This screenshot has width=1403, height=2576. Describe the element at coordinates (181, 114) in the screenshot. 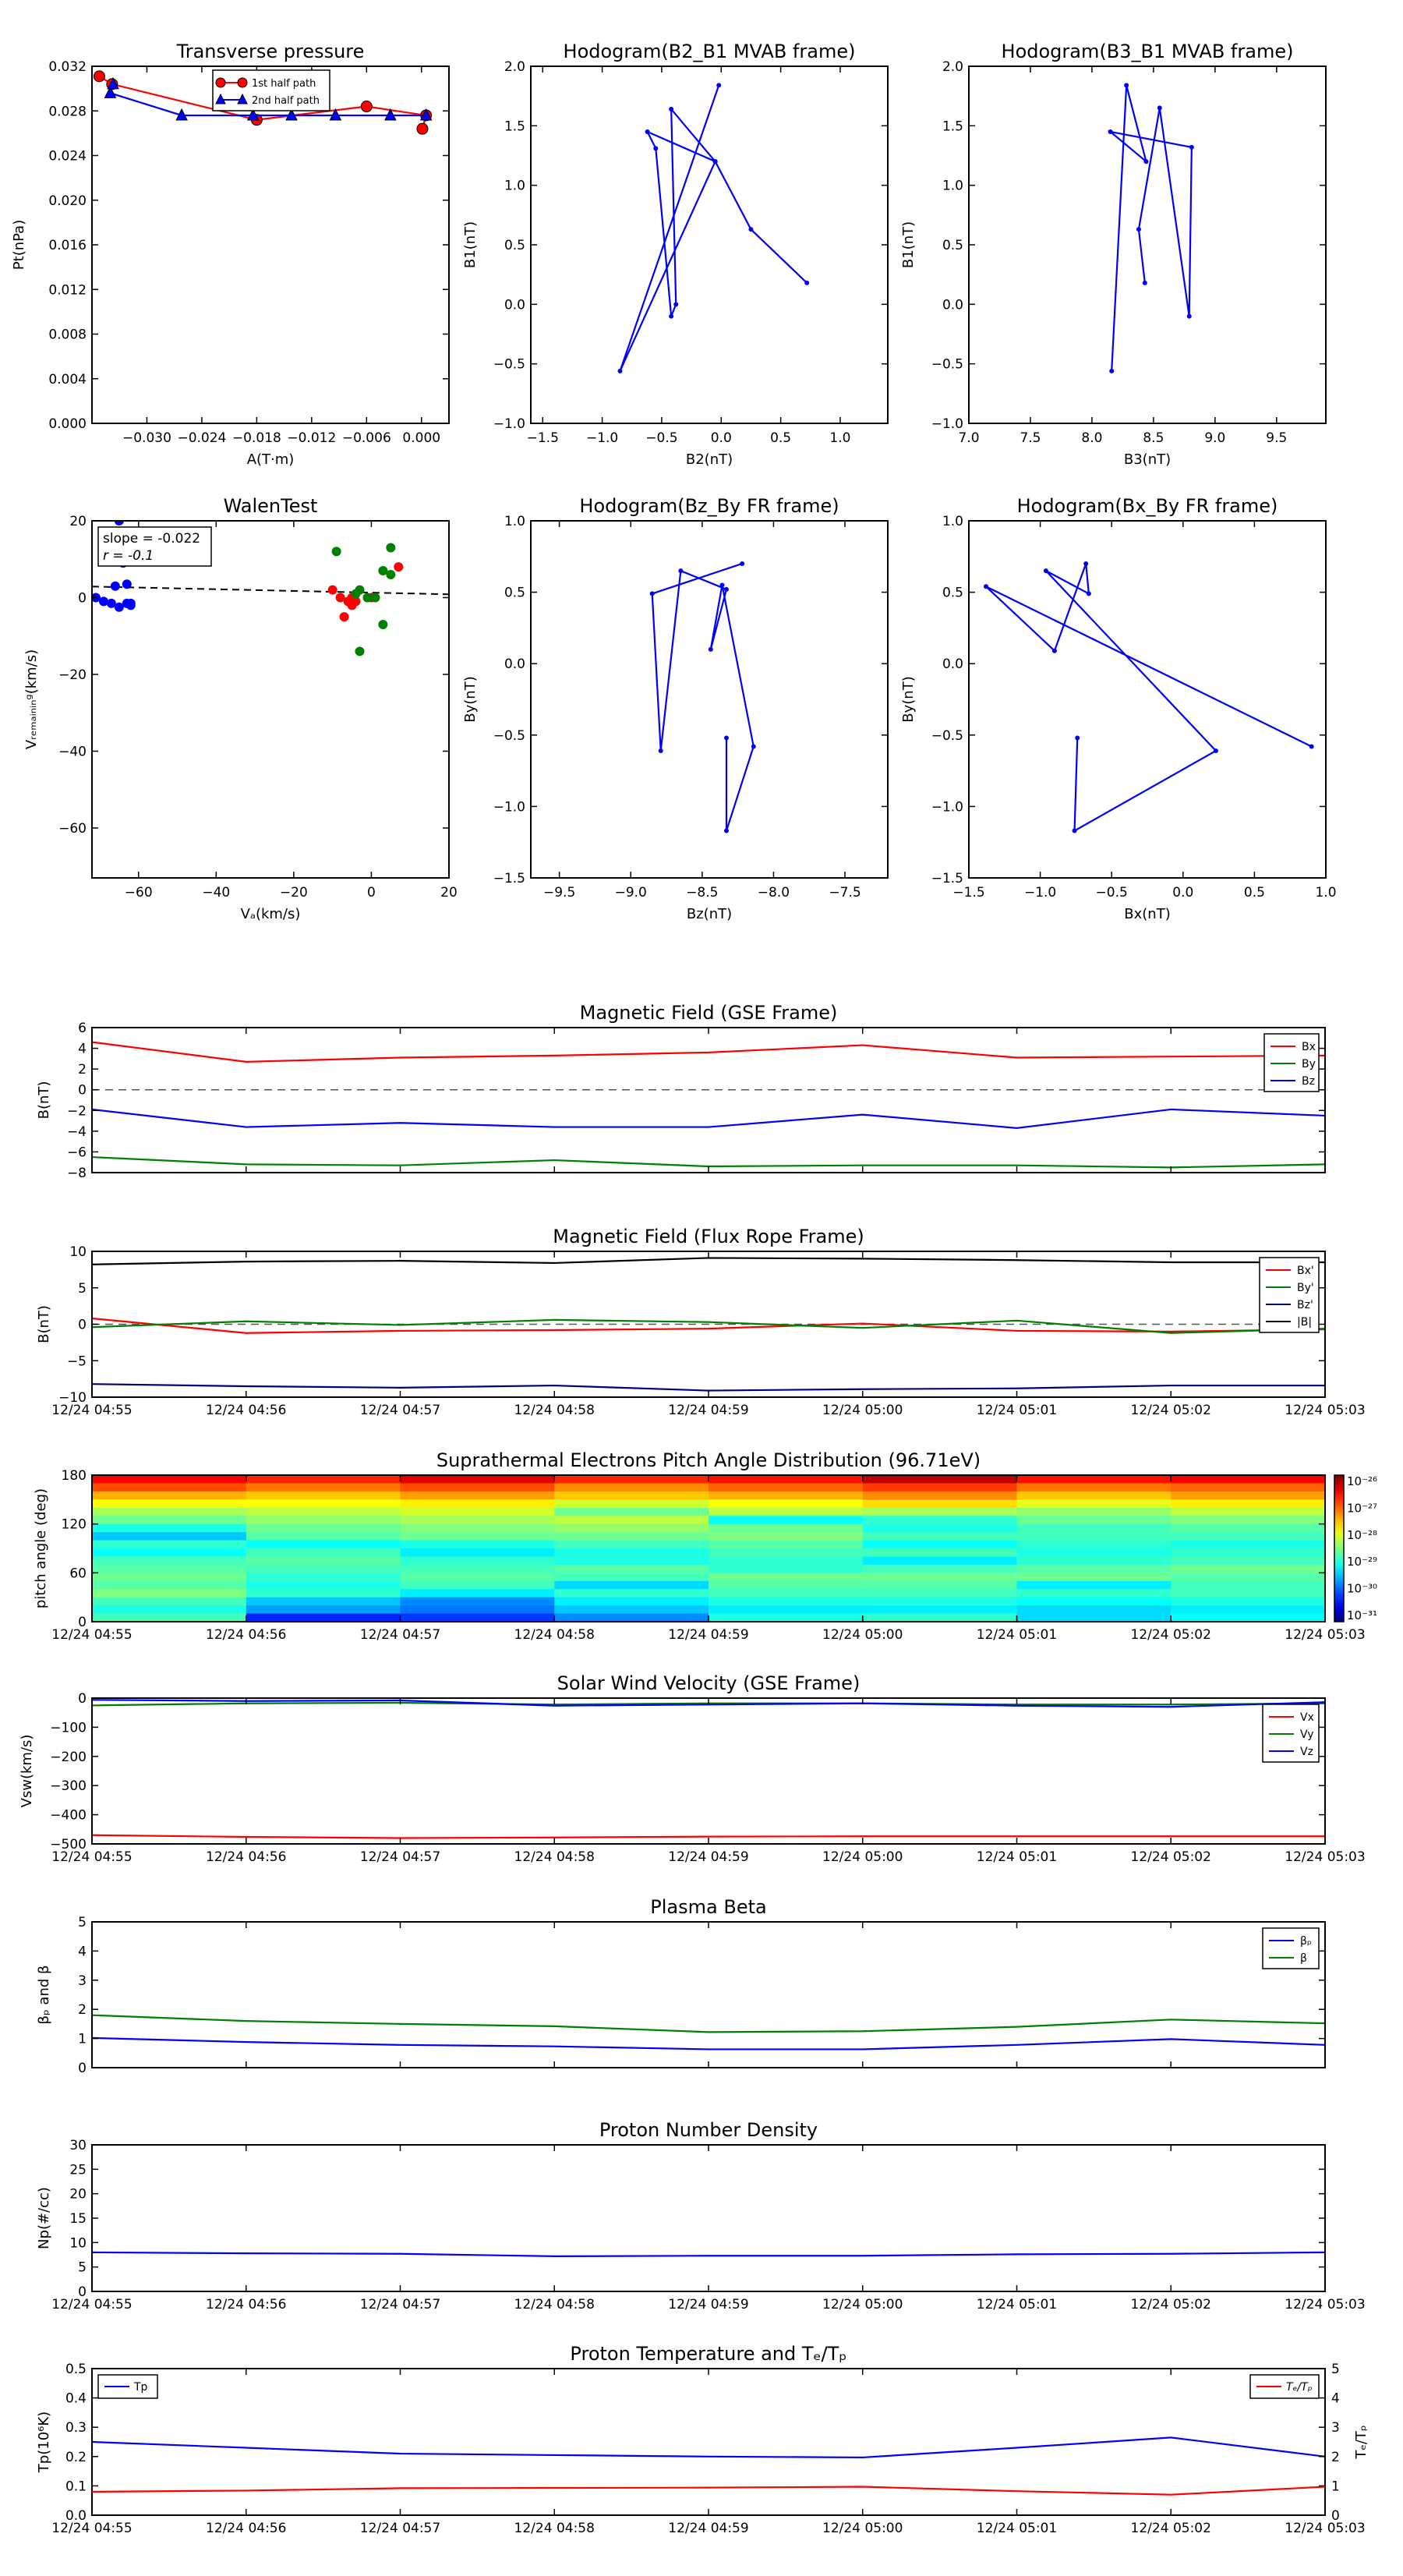

I see `tp-point` at that location.